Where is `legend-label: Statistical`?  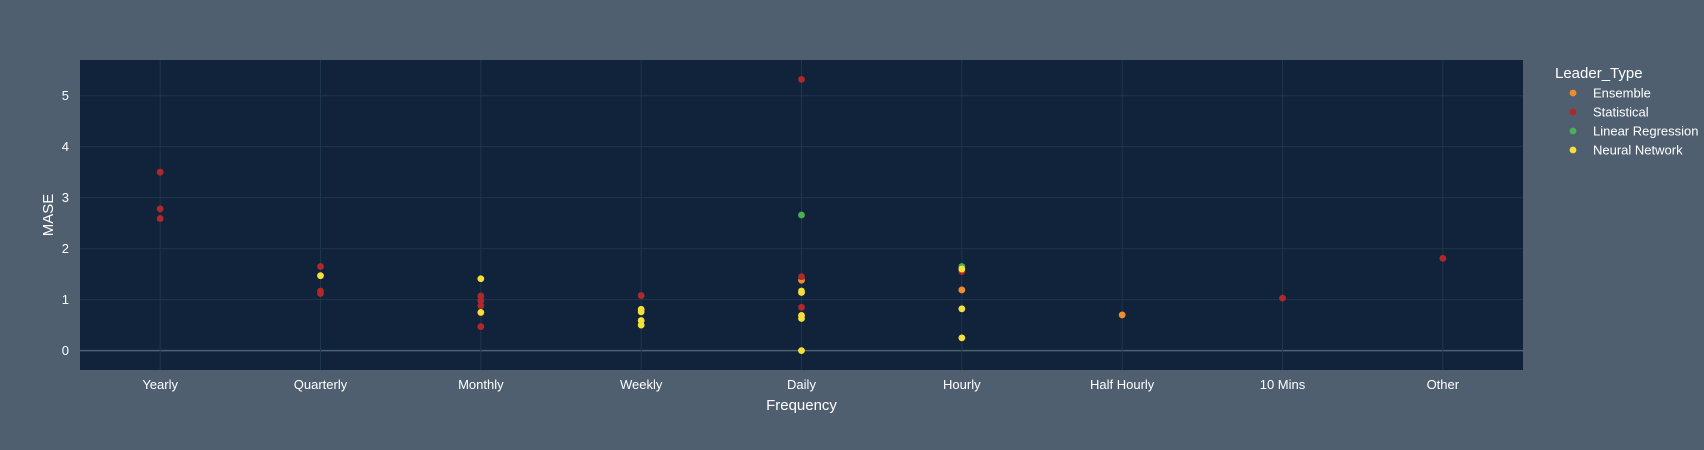 legend-label: Statistical is located at coordinates (1621, 112).